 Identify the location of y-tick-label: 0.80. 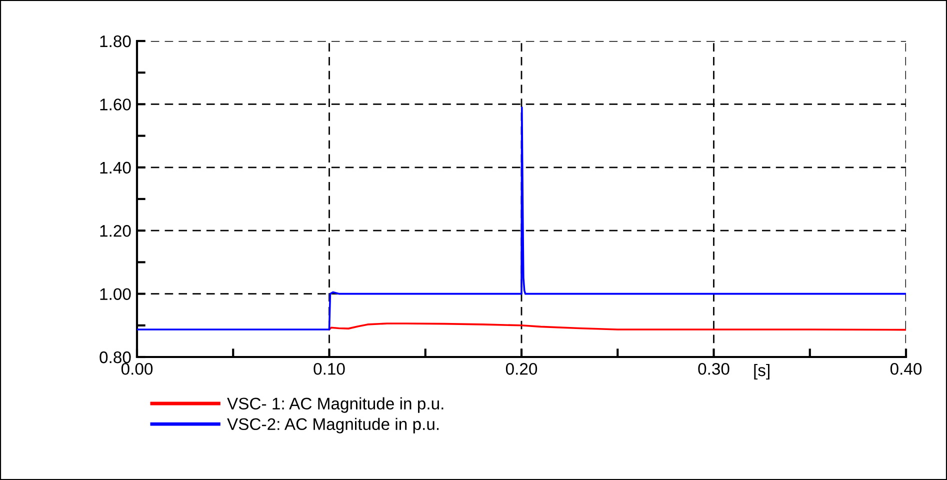
(115, 357).